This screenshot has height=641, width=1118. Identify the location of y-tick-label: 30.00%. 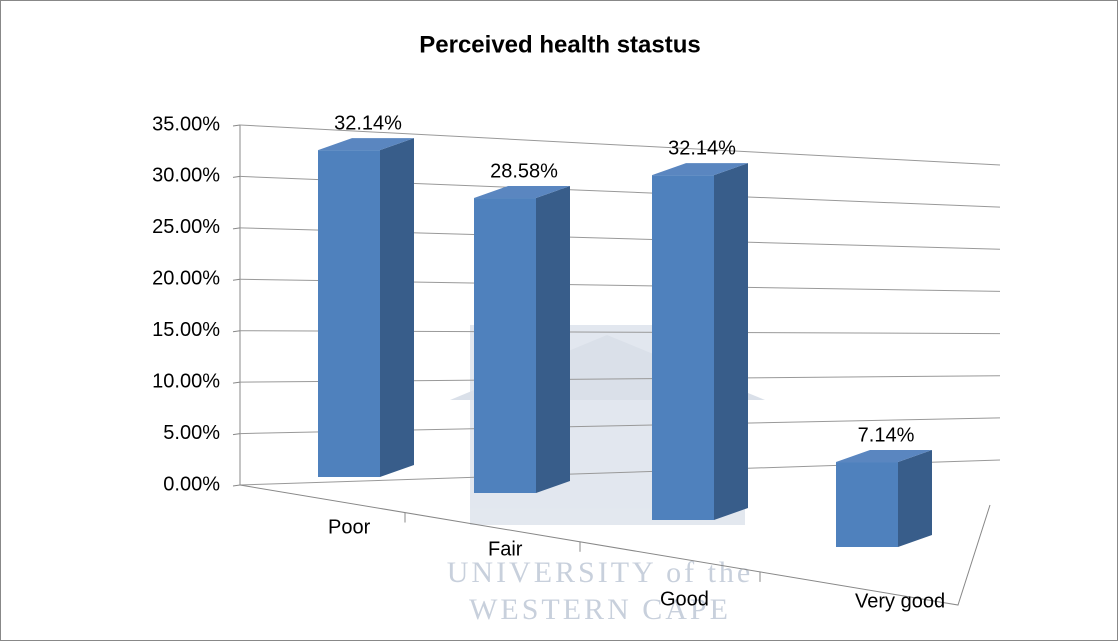
(186, 176).